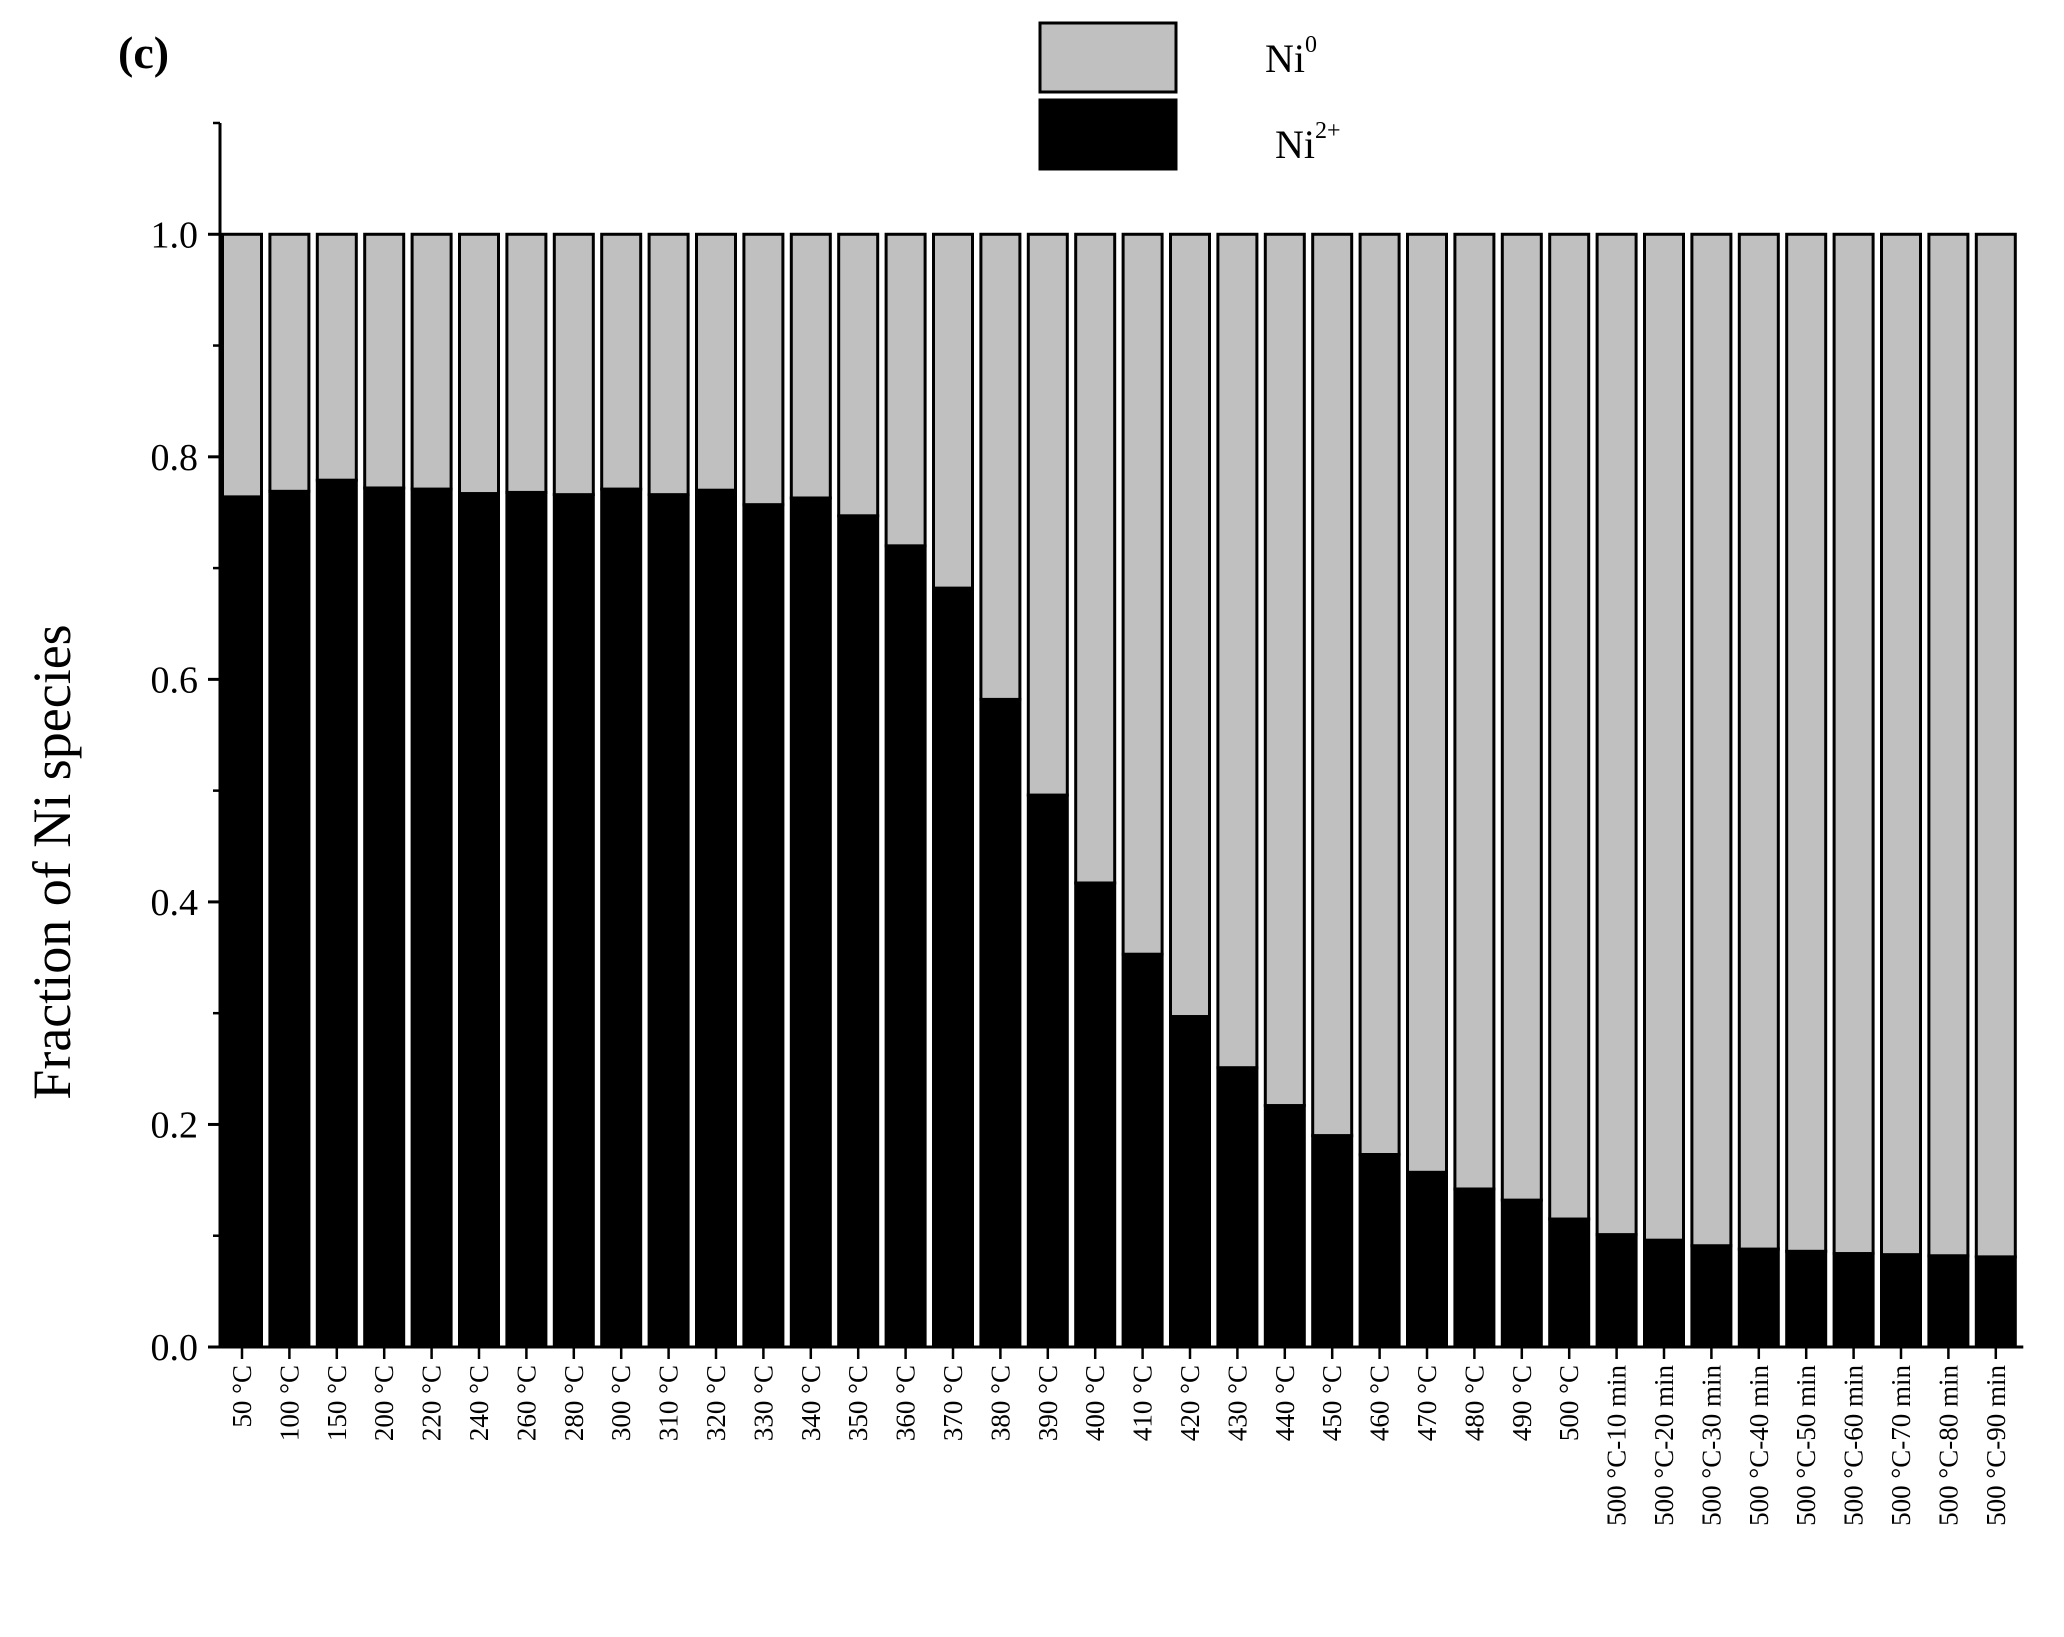 This screenshot has height=1637, width=2064. Describe the element at coordinates (1285, 58) in the screenshot. I see `legend-label-ni0-base: Ni` at that location.